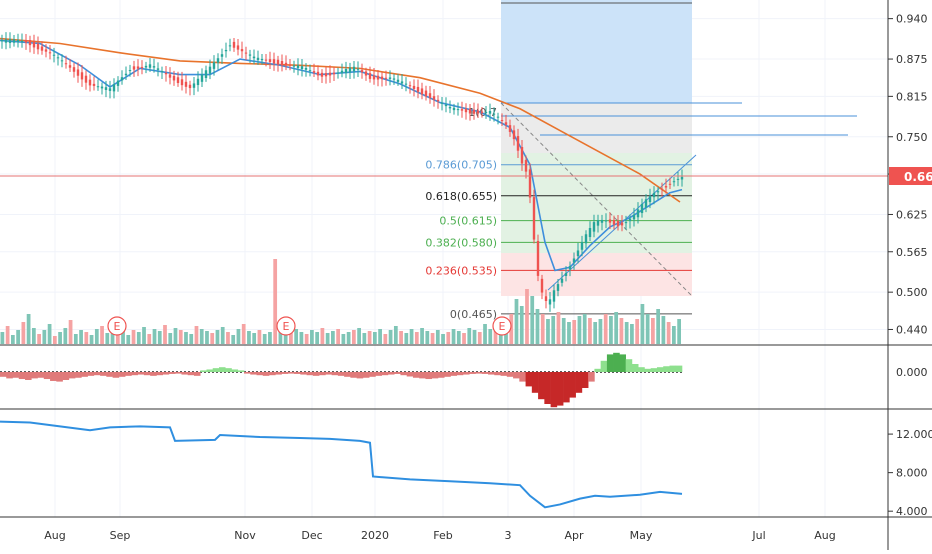 This screenshot has height=554, width=932. What do you see at coordinates (912, 214) in the screenshot?
I see `price-tick-label: 0.625` at bounding box center [912, 214].